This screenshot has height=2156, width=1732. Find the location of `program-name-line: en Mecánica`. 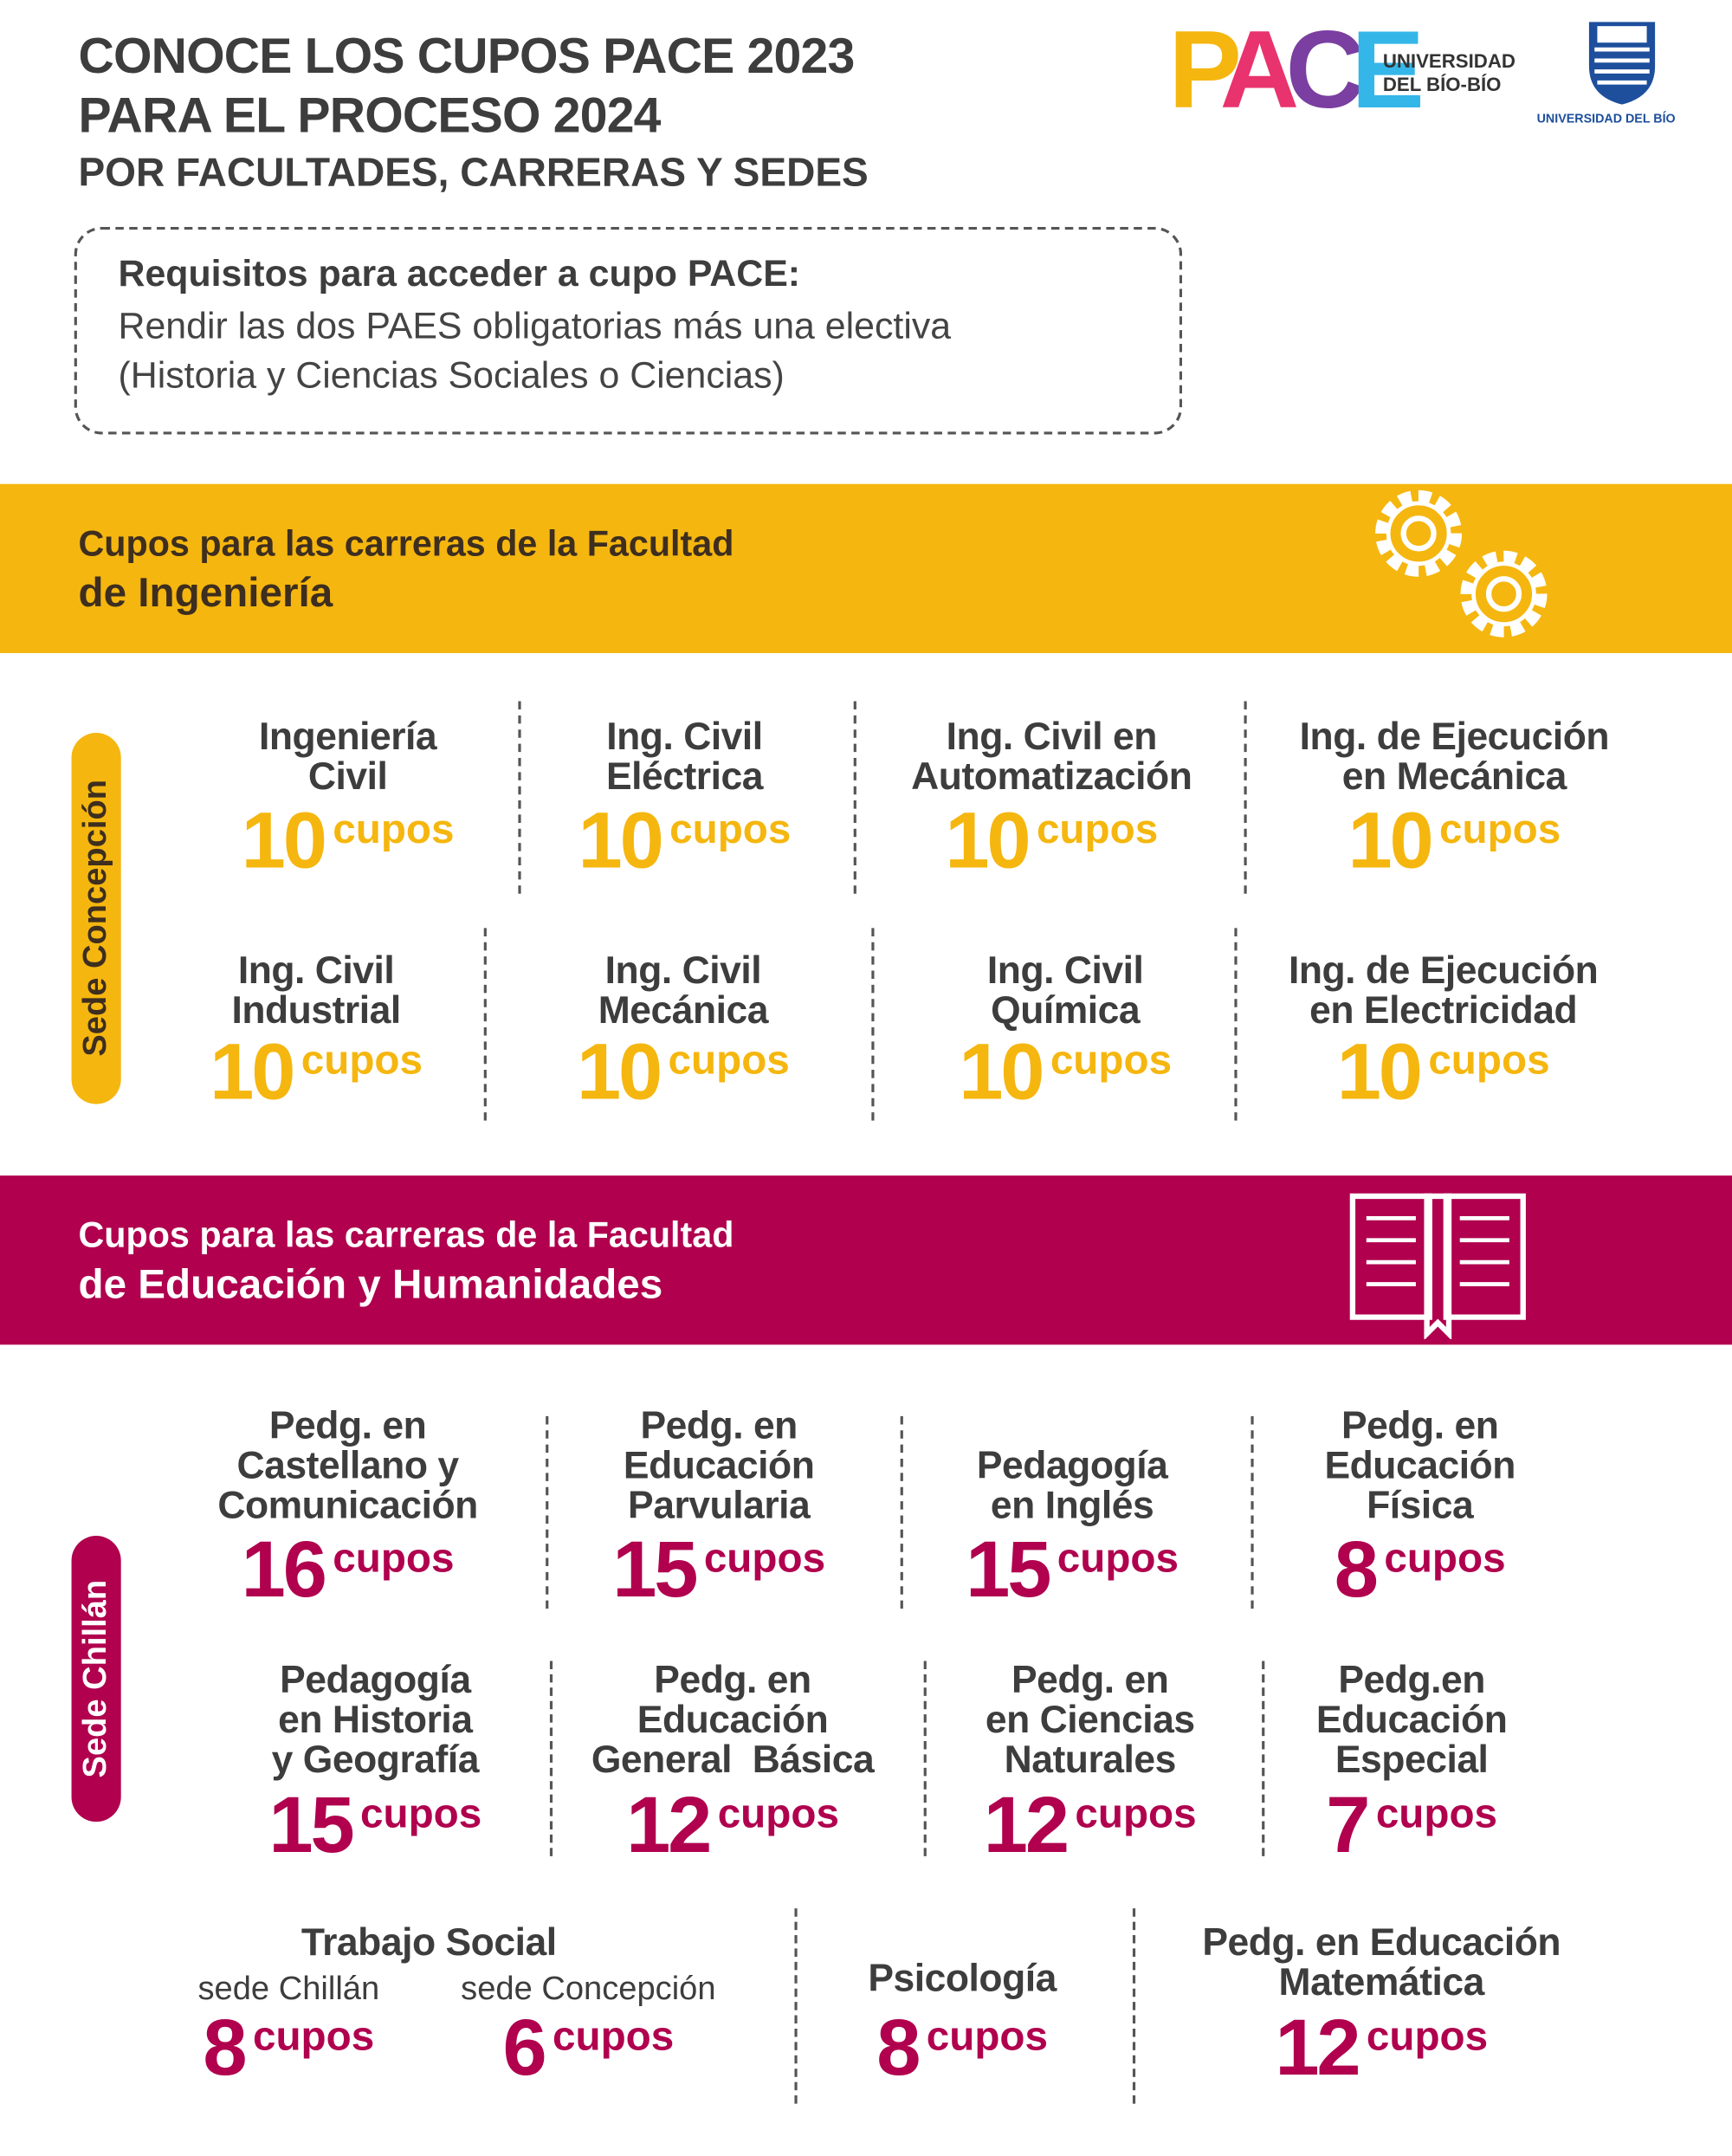

program-name-line: en Mecánica is located at coordinates (1454, 776).